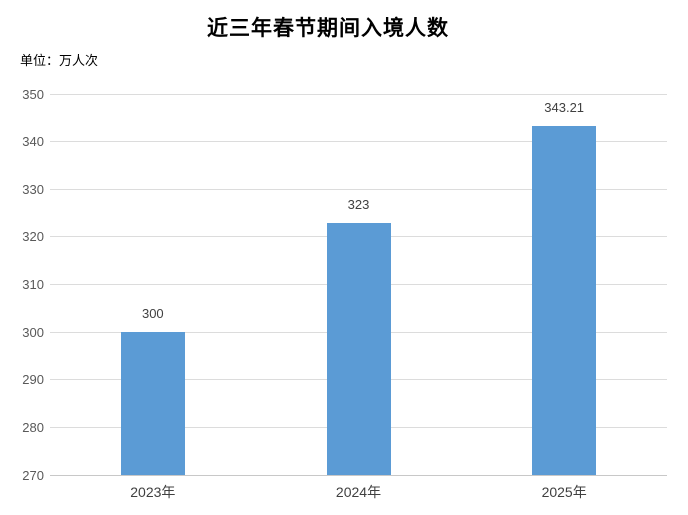 This screenshot has width=688, height=515. Describe the element at coordinates (33, 94) in the screenshot. I see `y-tick-label: 350` at that location.